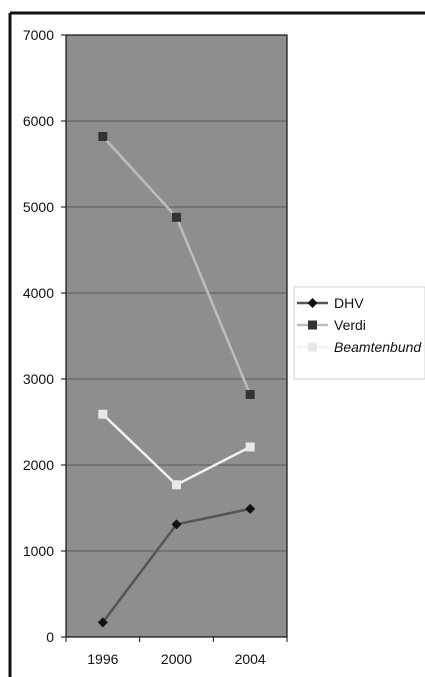 The image size is (425, 677). Describe the element at coordinates (312, 325) in the screenshot. I see `legend-marker-verdi` at that location.